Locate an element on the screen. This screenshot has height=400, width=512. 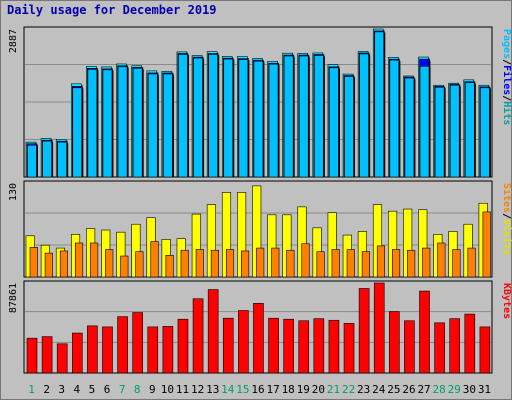
x-tick-label-day-11: 11 is located at coordinates (182, 389).